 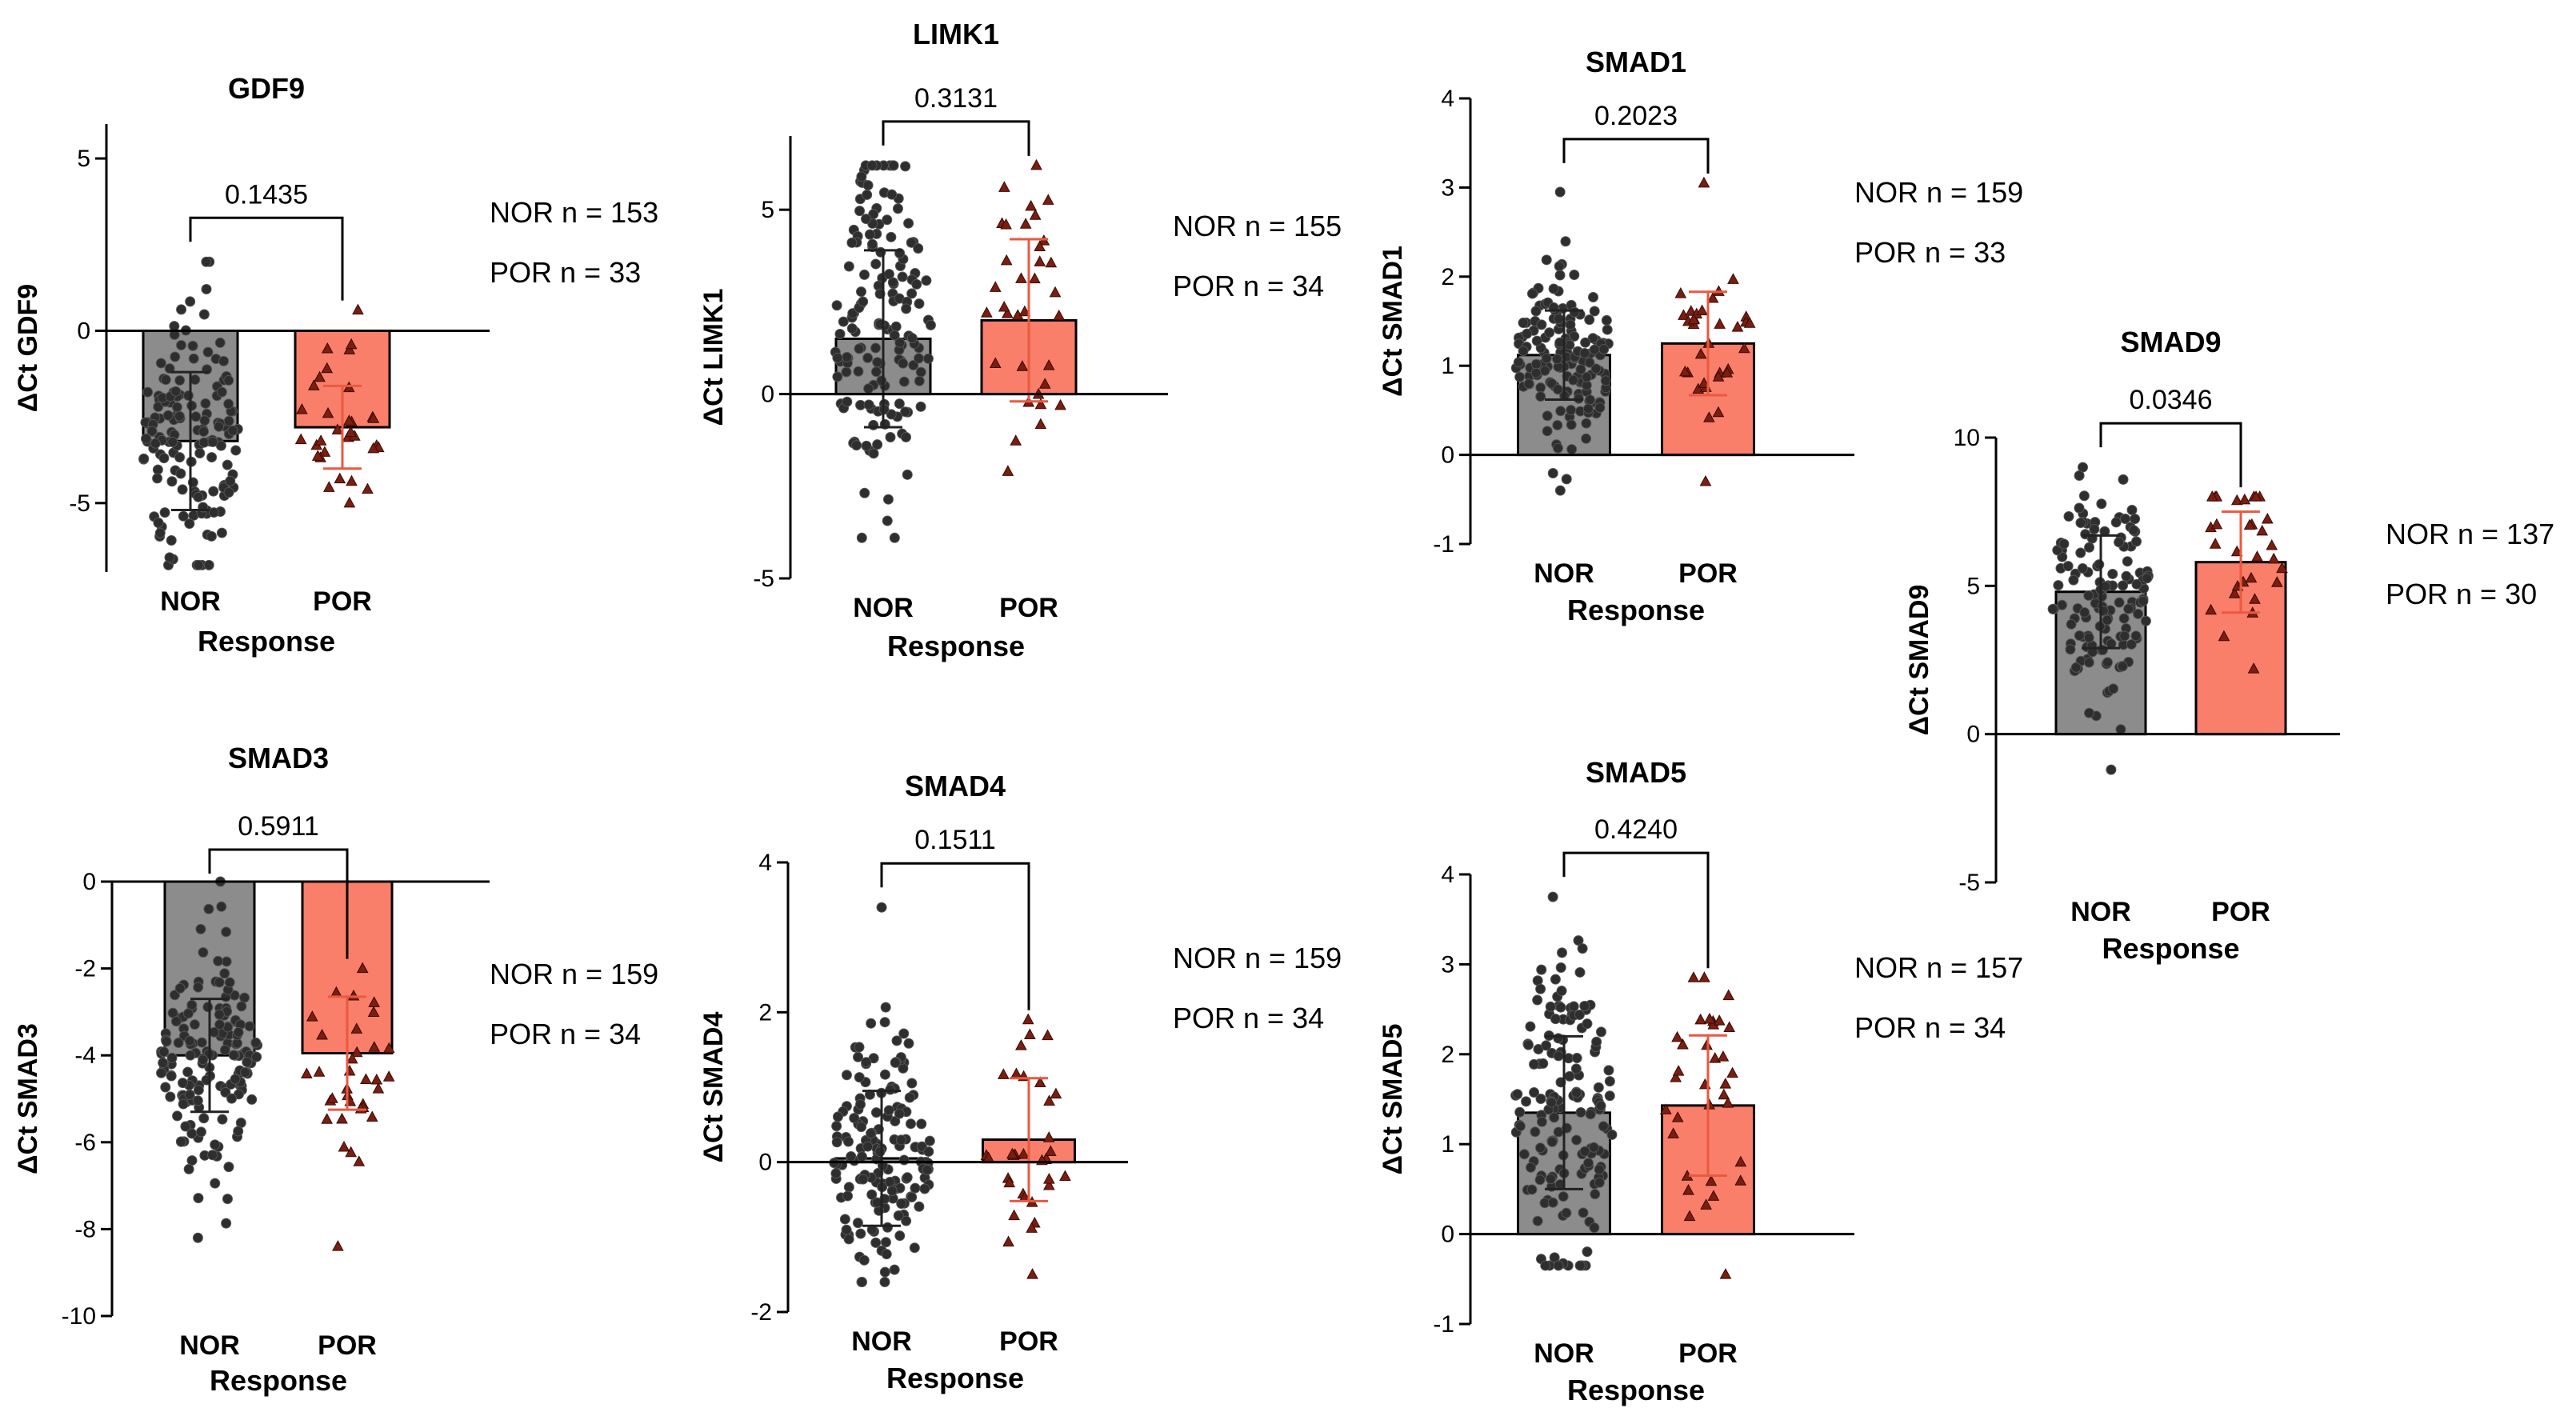 I want to click on n-label-por: POR n = 33, so click(x=565, y=272).